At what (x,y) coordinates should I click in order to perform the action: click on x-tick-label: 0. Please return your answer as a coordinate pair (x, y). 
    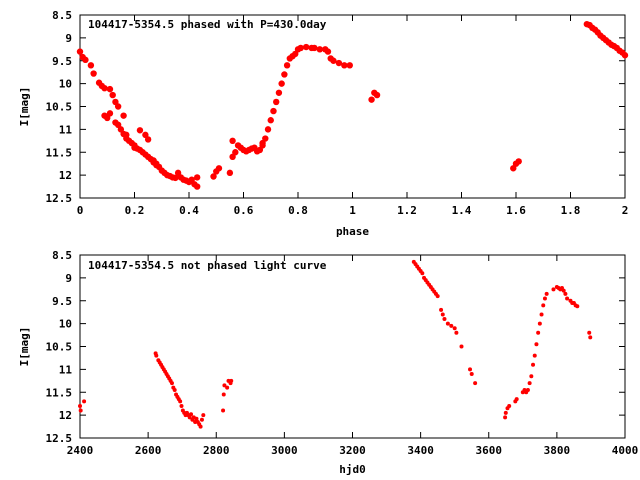
    Looking at the image, I should click on (80, 210).